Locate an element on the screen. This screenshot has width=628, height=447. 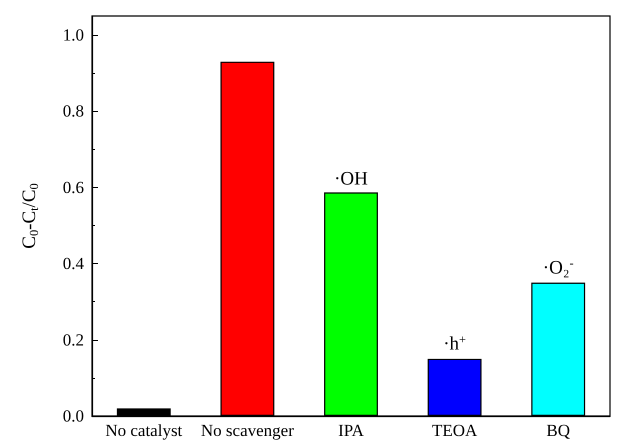
x-tick-label: BQ is located at coordinates (558, 430).